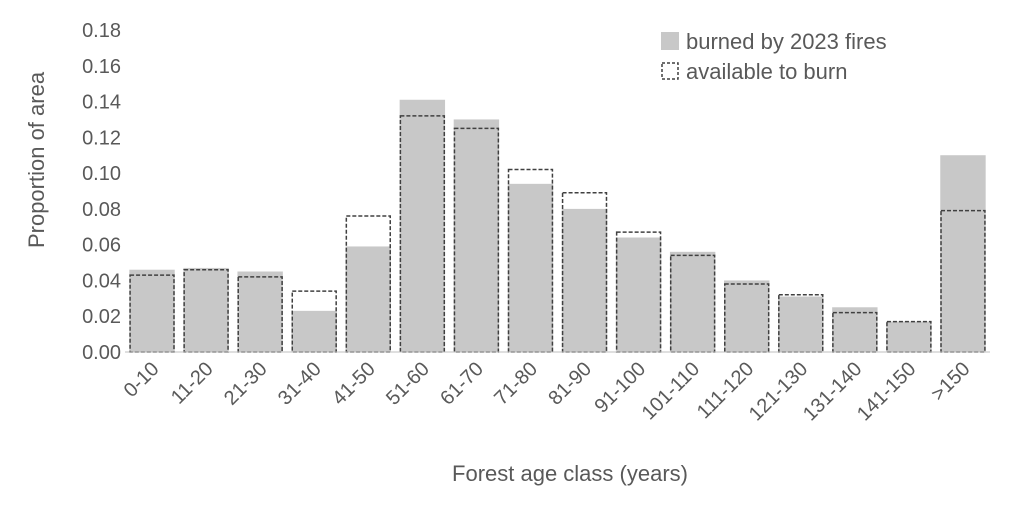 The width and height of the screenshot is (1024, 513). What do you see at coordinates (246, 384) in the screenshot?
I see `x-tick-label: 21-30` at bounding box center [246, 384].